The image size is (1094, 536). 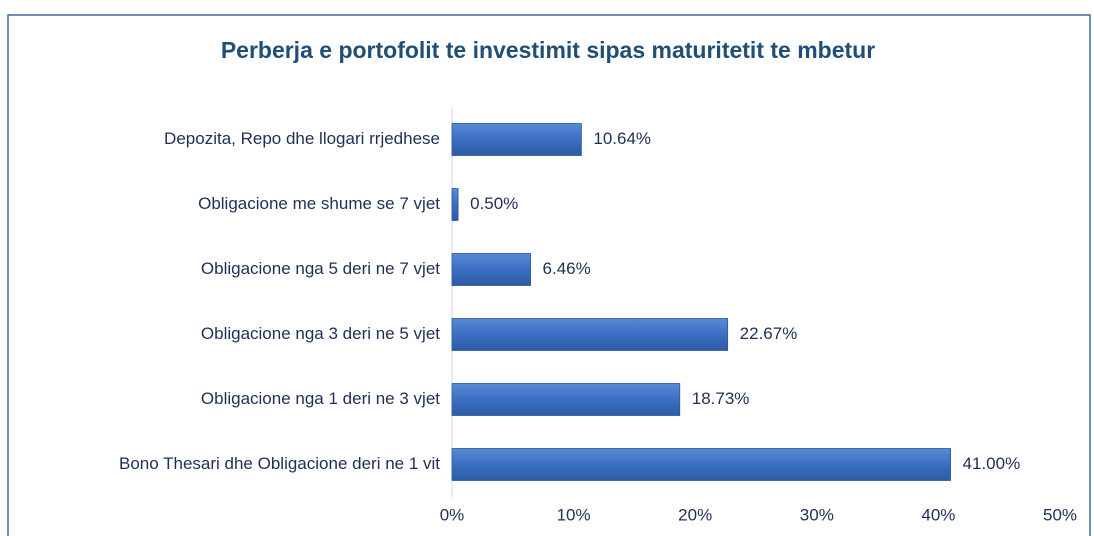 What do you see at coordinates (817, 514) in the screenshot?
I see `x-tick-label: 30%` at bounding box center [817, 514].